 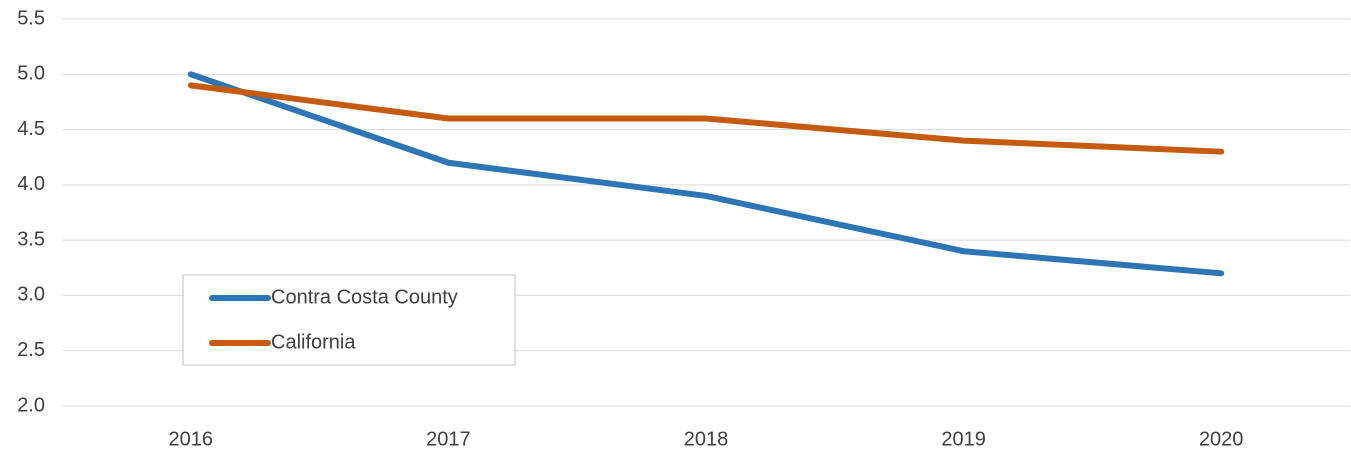 What do you see at coordinates (448, 439) in the screenshot?
I see `x-tick-label: 2017` at bounding box center [448, 439].